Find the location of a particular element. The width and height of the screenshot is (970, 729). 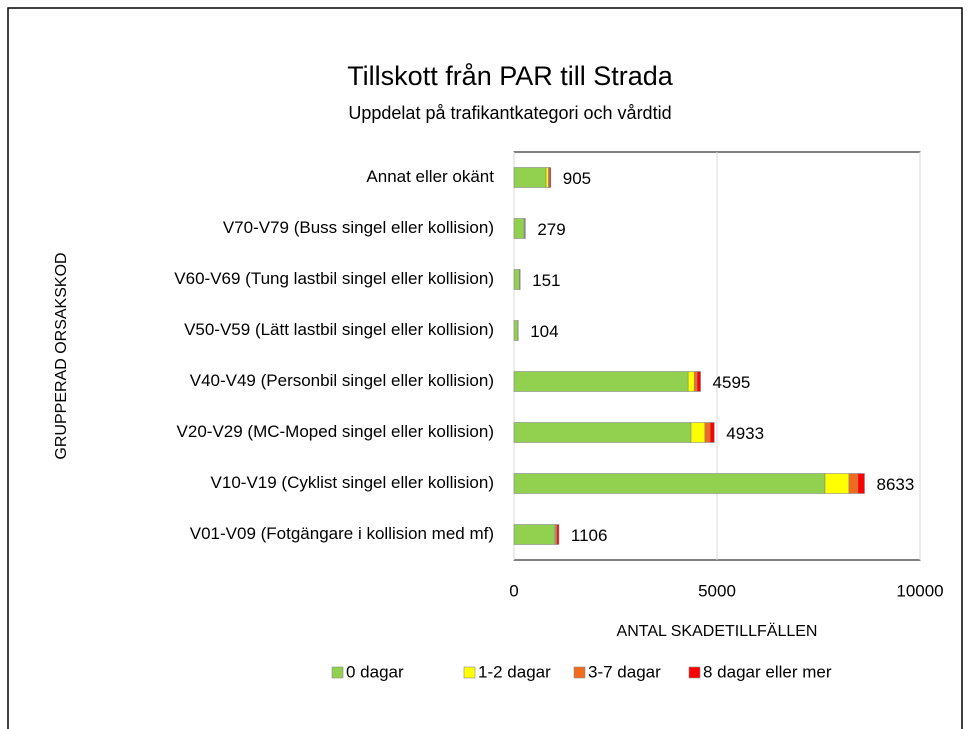

total-label: 151 is located at coordinates (546, 280).